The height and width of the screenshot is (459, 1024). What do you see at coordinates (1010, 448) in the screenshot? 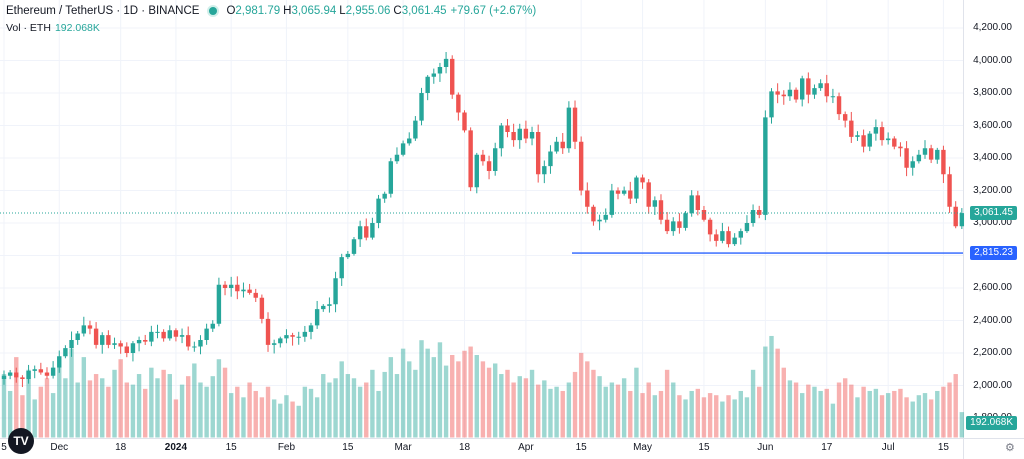
I see `gear-icon: ⚙` at bounding box center [1010, 448].